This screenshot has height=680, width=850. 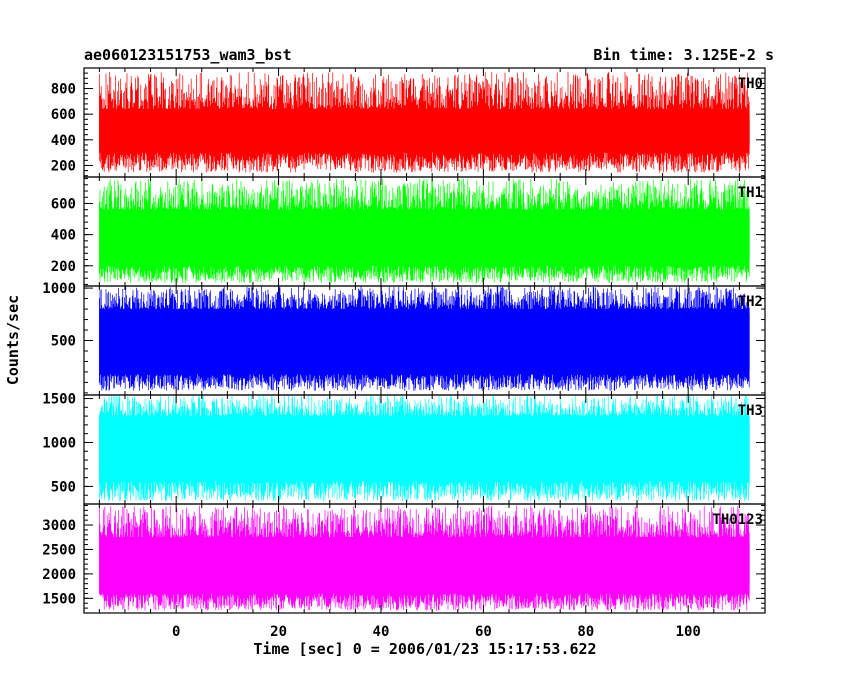 I want to click on chart-title: ae060123151753_wam3_bst, so click(x=188, y=55).